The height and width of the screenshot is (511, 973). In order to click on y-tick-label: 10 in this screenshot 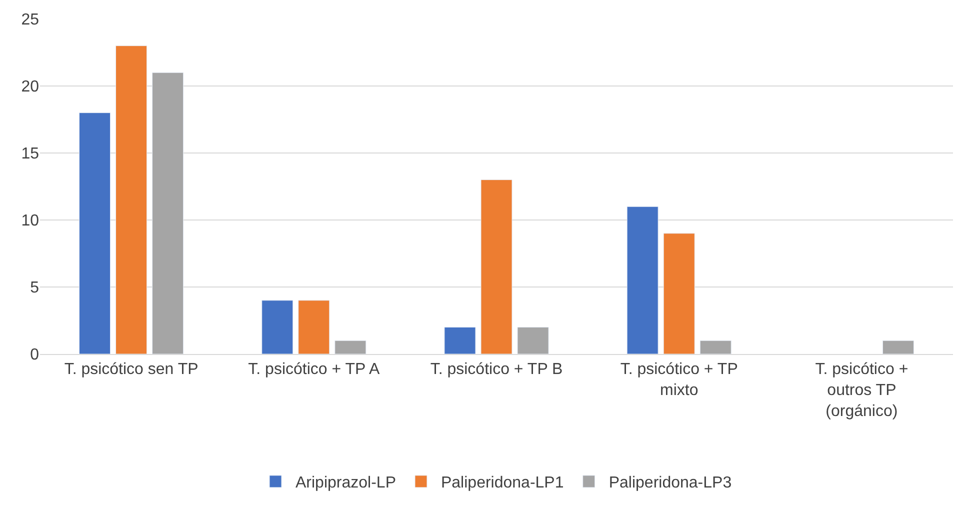, I will do `click(30, 221)`.